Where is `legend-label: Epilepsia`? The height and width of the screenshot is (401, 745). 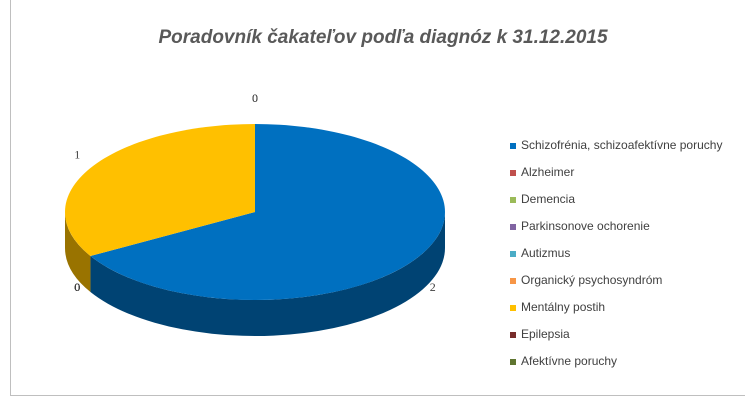
legend-label: Epilepsia is located at coordinates (545, 334).